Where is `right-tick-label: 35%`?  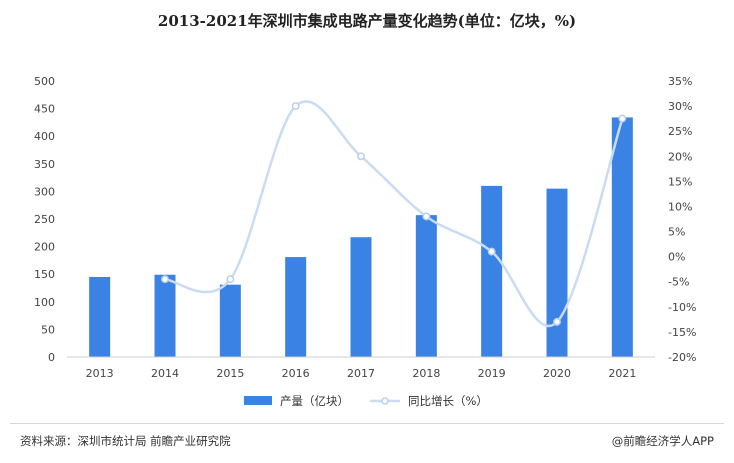
right-tick-label: 35% is located at coordinates (680, 81).